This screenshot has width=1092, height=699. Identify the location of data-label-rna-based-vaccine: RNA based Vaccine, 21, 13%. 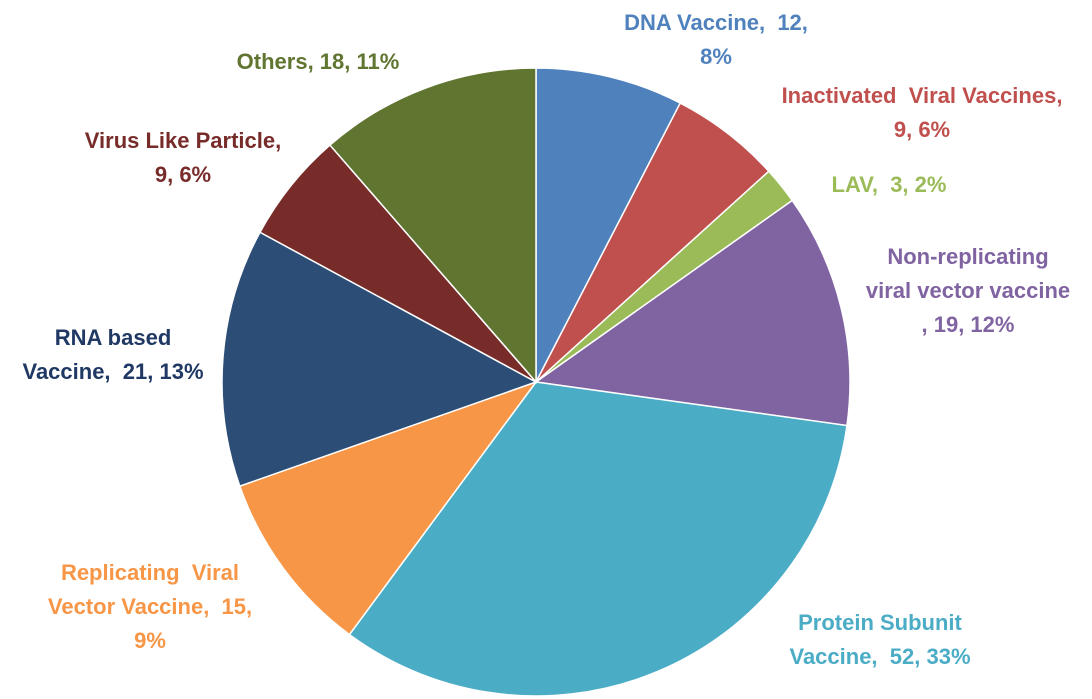
(112, 354).